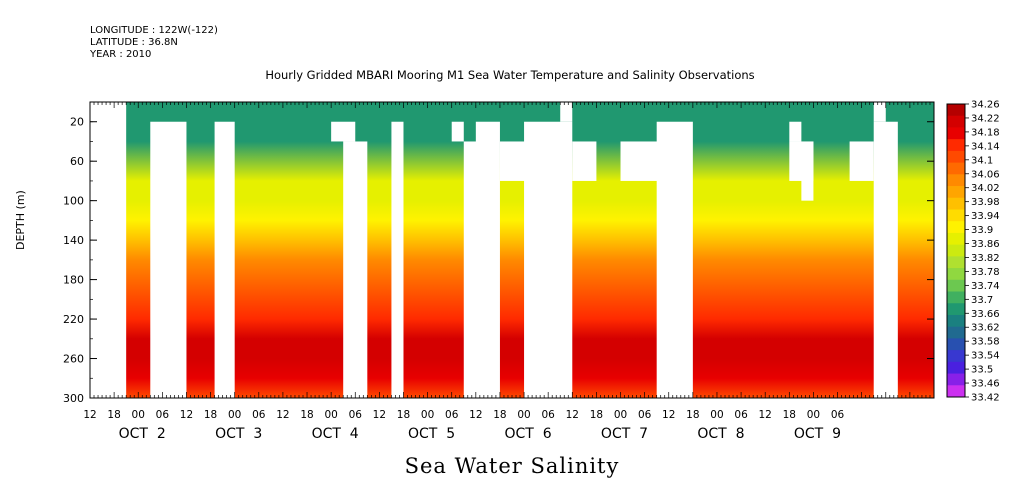  Describe the element at coordinates (982, 370) in the screenshot. I see `colorbar-label: 33.5` at that location.